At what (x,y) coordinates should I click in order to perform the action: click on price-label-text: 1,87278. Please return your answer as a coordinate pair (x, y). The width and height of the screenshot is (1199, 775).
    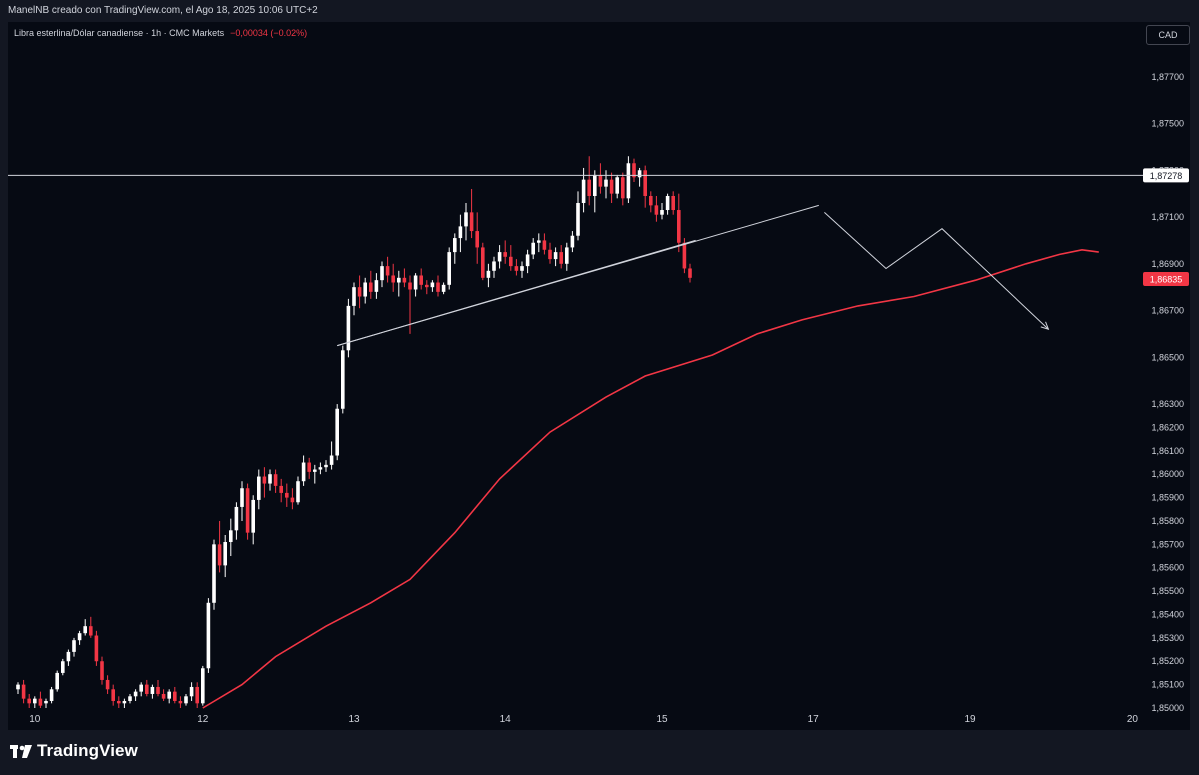
    Looking at the image, I should click on (1166, 176).